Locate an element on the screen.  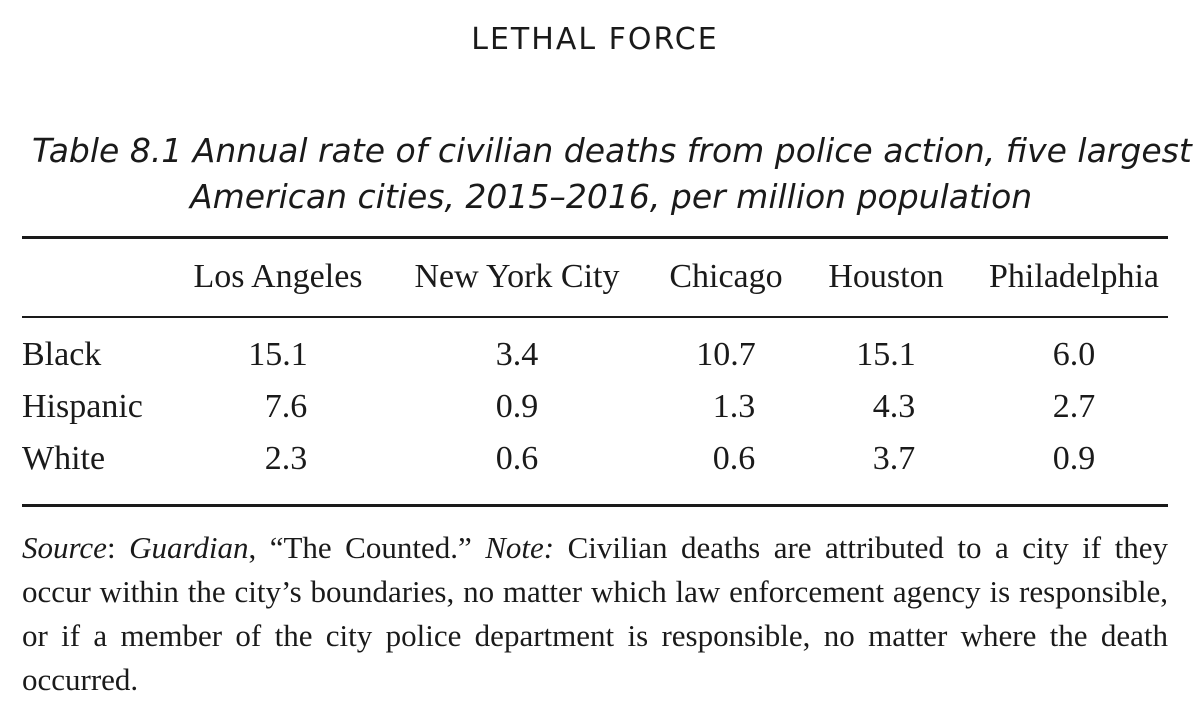
column-header-philadelphia: Philadelphia is located at coordinates (1074, 276).